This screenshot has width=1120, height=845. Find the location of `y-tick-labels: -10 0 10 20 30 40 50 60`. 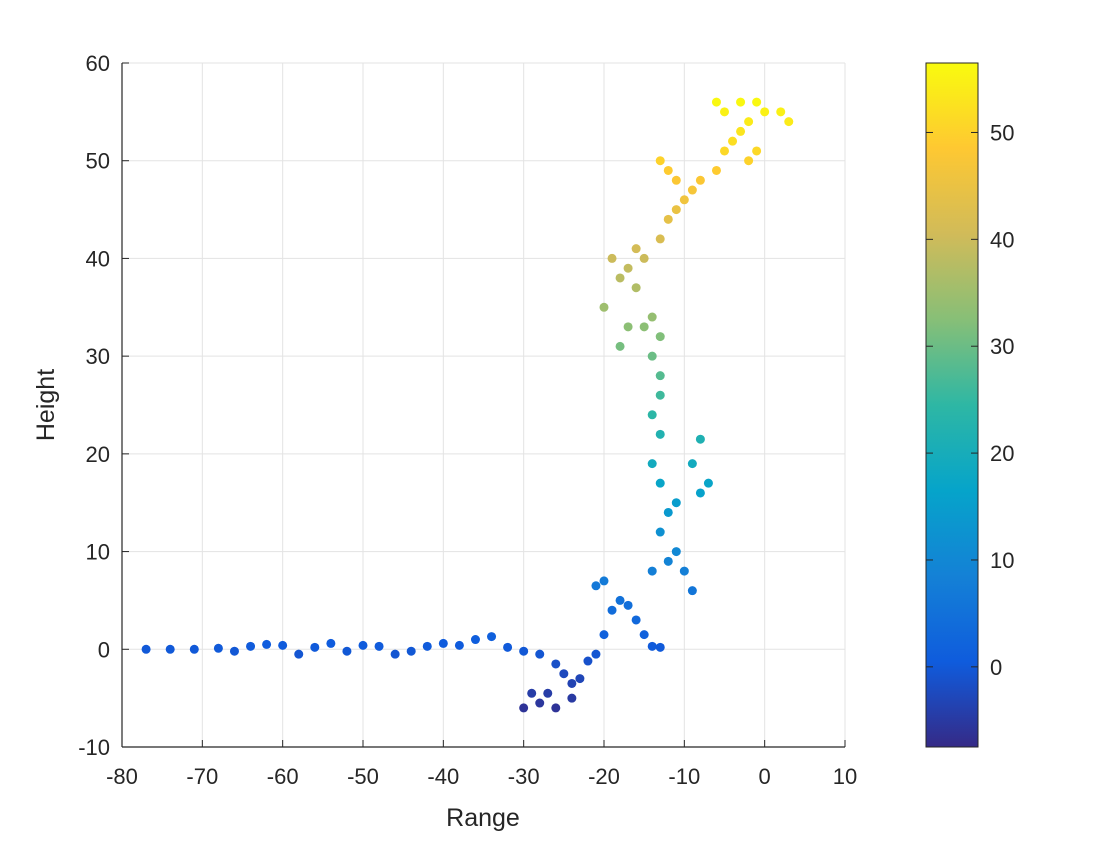

y-tick-labels: -10 0 10 20 30 40 50 60 is located at coordinates (94, 405).